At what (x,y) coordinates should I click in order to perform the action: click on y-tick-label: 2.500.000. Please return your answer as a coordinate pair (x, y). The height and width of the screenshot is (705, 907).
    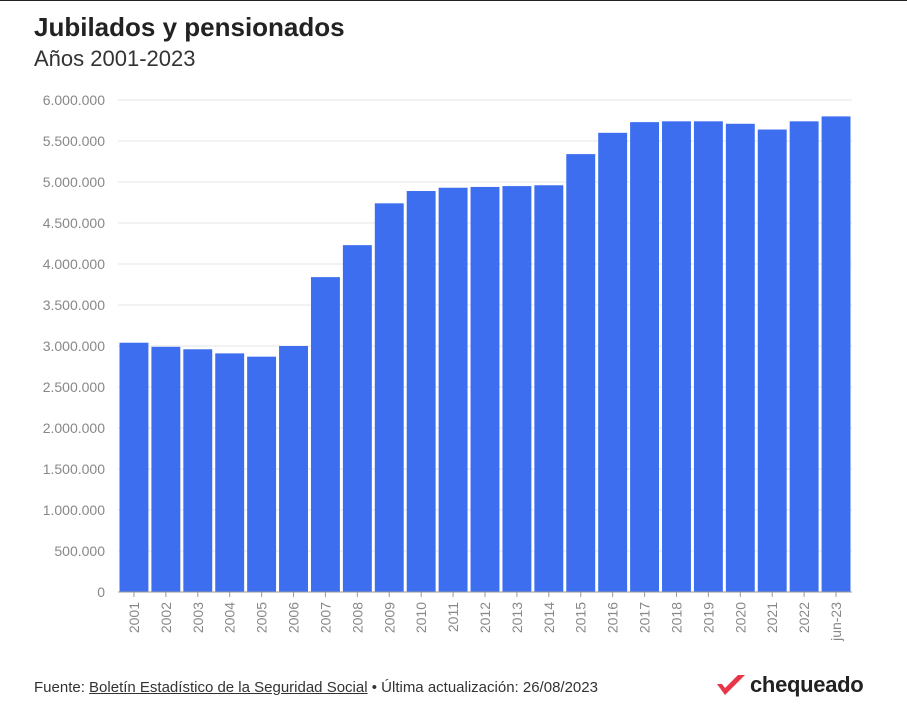
    Looking at the image, I should click on (74, 387).